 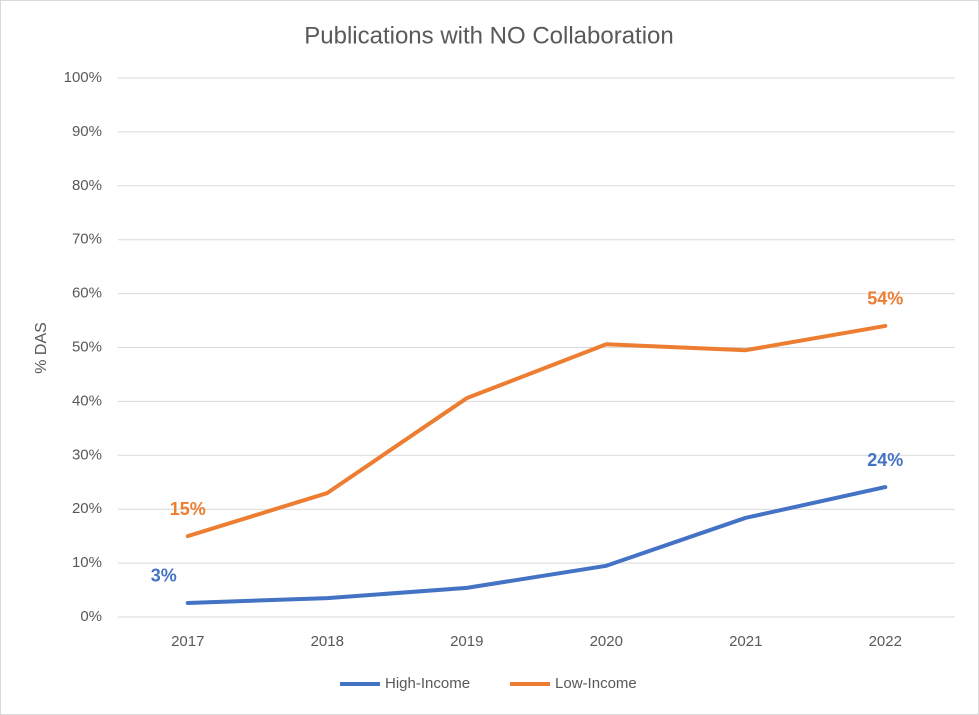 I want to click on legend-label: High-Income, so click(x=427, y=683).